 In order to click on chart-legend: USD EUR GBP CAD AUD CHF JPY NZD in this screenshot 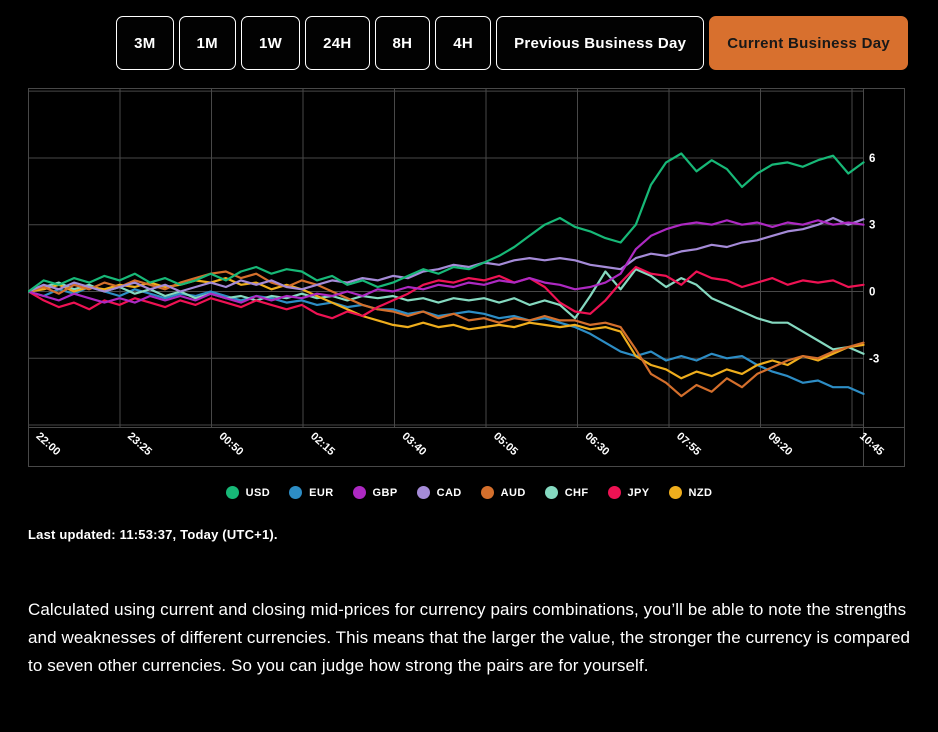, I will do `click(469, 492)`.